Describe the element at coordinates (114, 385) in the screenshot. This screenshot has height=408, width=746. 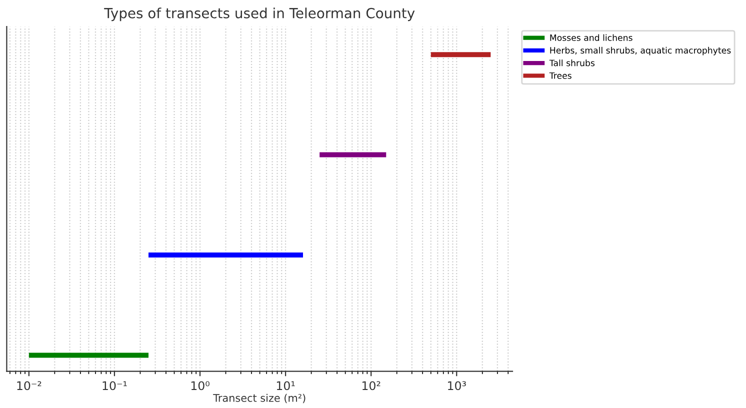
I see `x-tick-label: 10⁻¹` at that location.